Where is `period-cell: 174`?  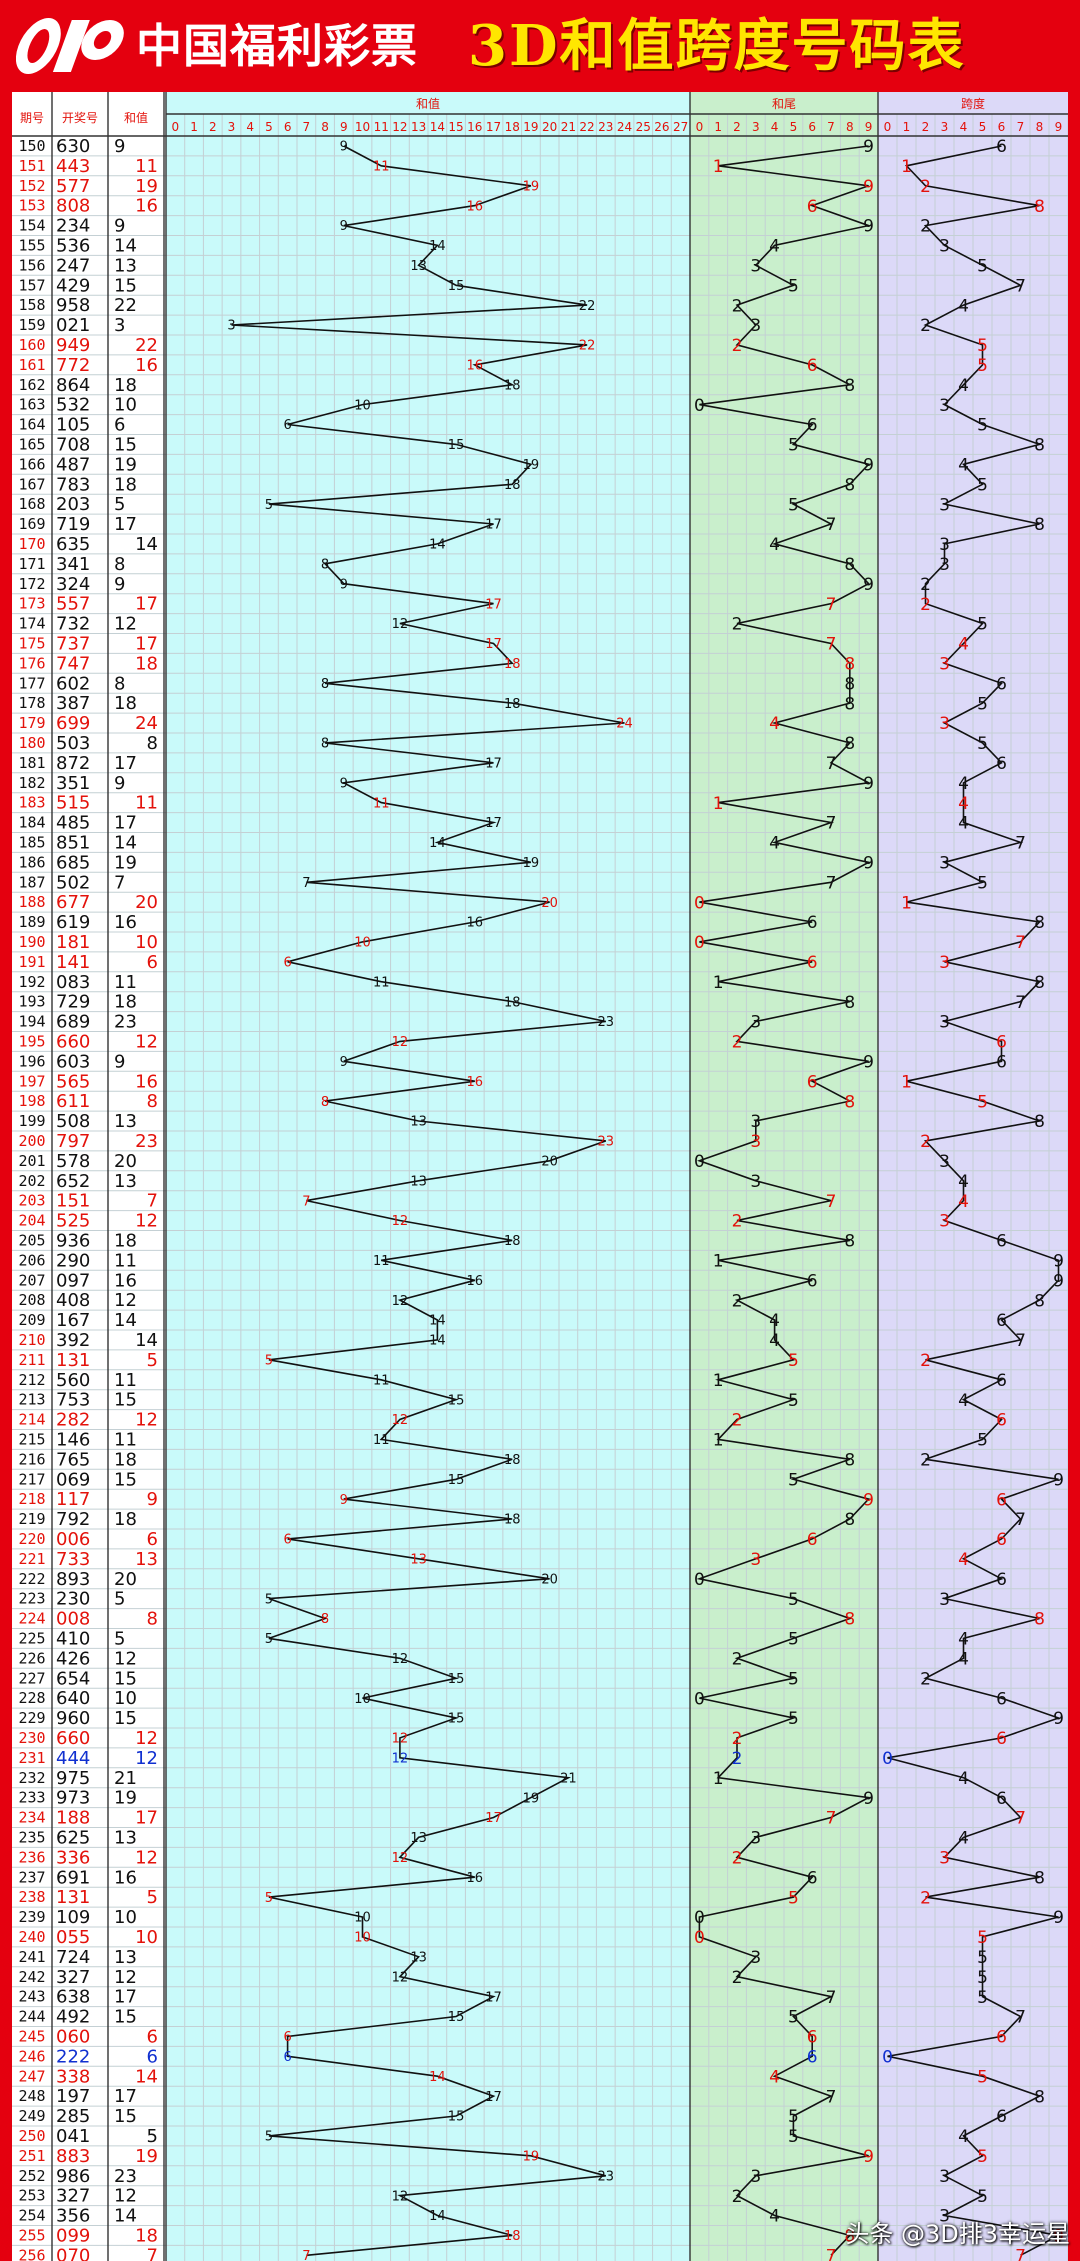
period-cell: 174 is located at coordinates (31, 624).